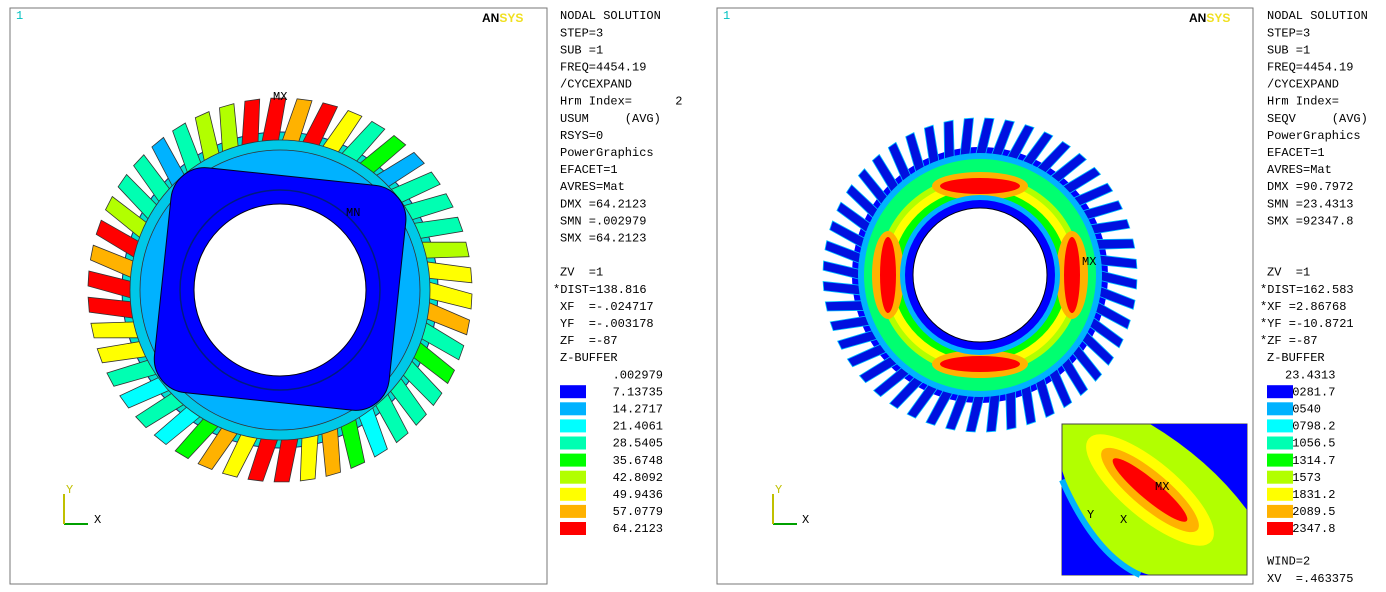 The image size is (1386, 592). Describe the element at coordinates (1310, 221) in the screenshot. I see `info-line: SMX =92347.8` at that location.